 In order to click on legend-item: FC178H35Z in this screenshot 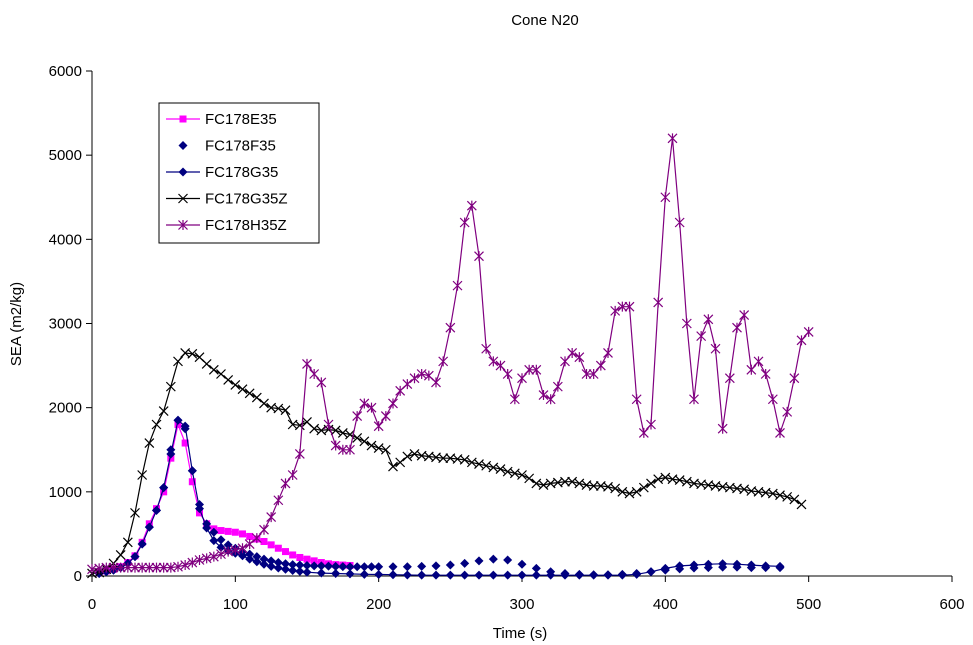, I will do `click(226, 225)`.